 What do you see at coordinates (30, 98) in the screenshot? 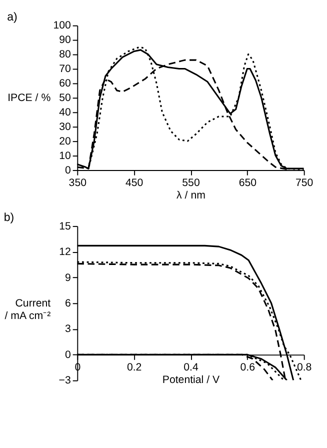
I see `y-axis-title: IPCE / %` at bounding box center [30, 98].